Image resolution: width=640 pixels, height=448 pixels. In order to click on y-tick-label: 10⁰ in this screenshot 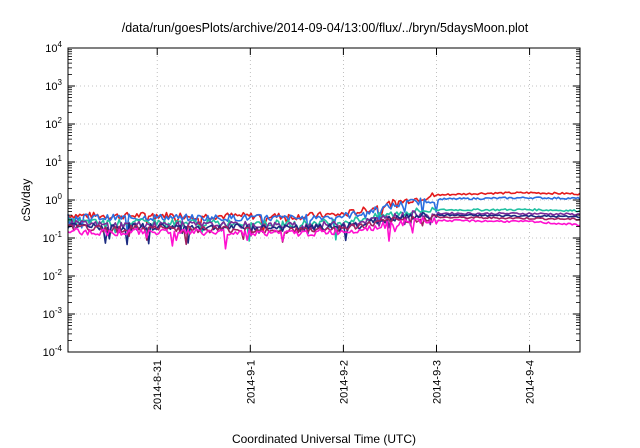, I will do `click(53, 199)`.